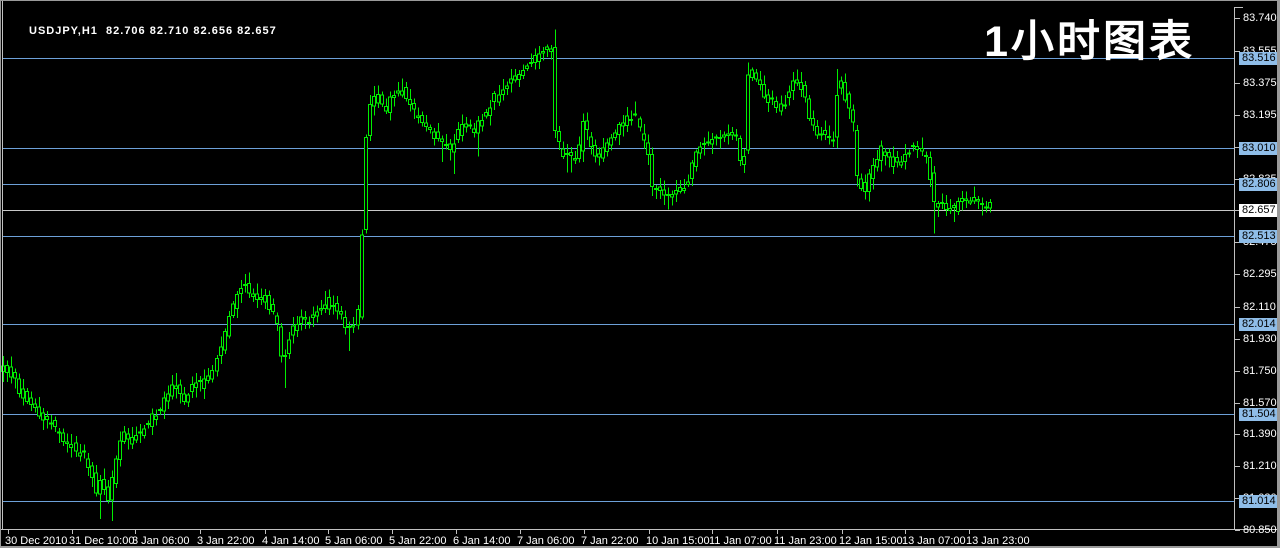 The height and width of the screenshot is (548, 1280). I want to click on level-price-chip: 83.516, so click(1258, 58).